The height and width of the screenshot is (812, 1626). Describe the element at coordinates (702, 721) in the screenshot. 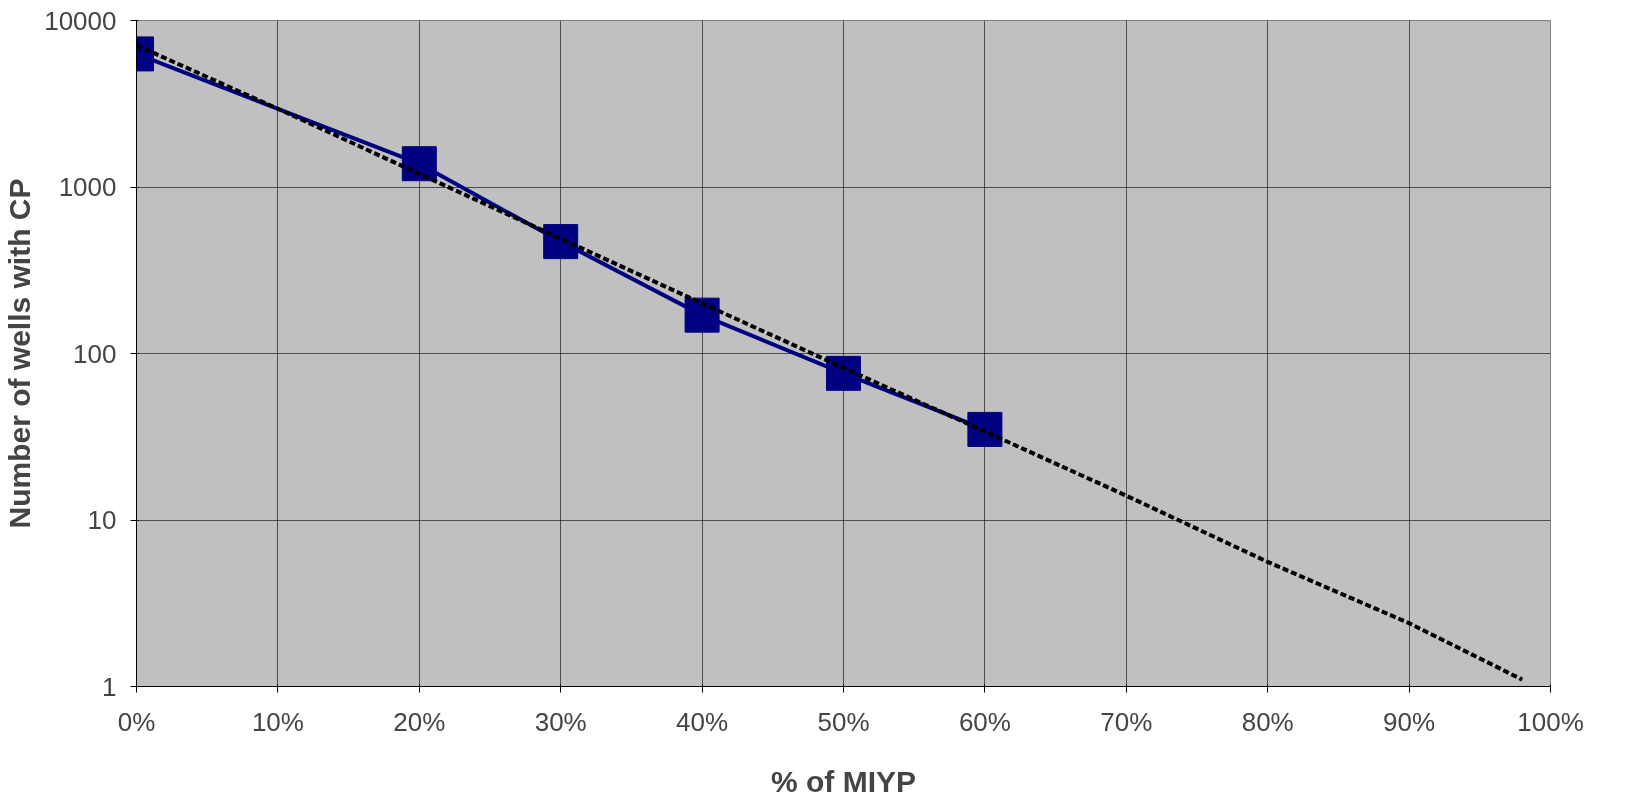

I see `x-tick-label: 40%` at that location.